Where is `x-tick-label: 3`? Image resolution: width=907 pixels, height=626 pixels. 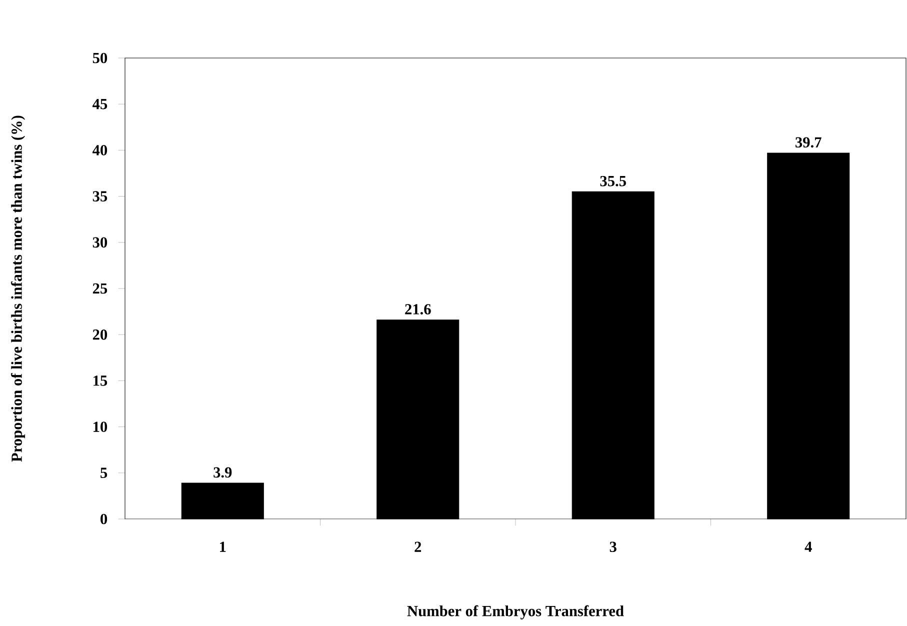 x-tick-label: 3 is located at coordinates (613, 547).